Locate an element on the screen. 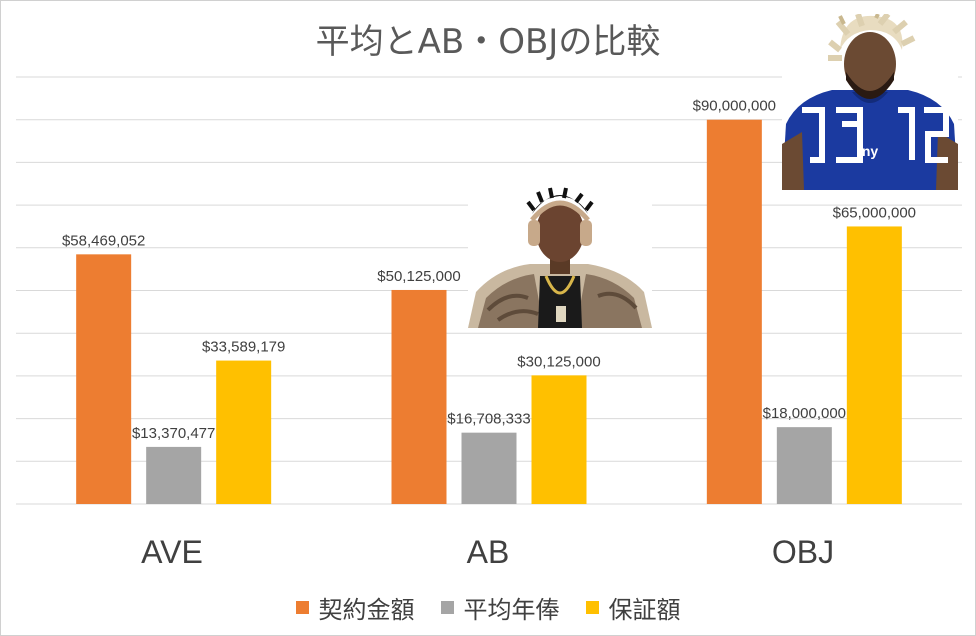 The width and height of the screenshot is (976, 636). legend: 契約金額 平均年俸 保証額 is located at coordinates (488, 607).